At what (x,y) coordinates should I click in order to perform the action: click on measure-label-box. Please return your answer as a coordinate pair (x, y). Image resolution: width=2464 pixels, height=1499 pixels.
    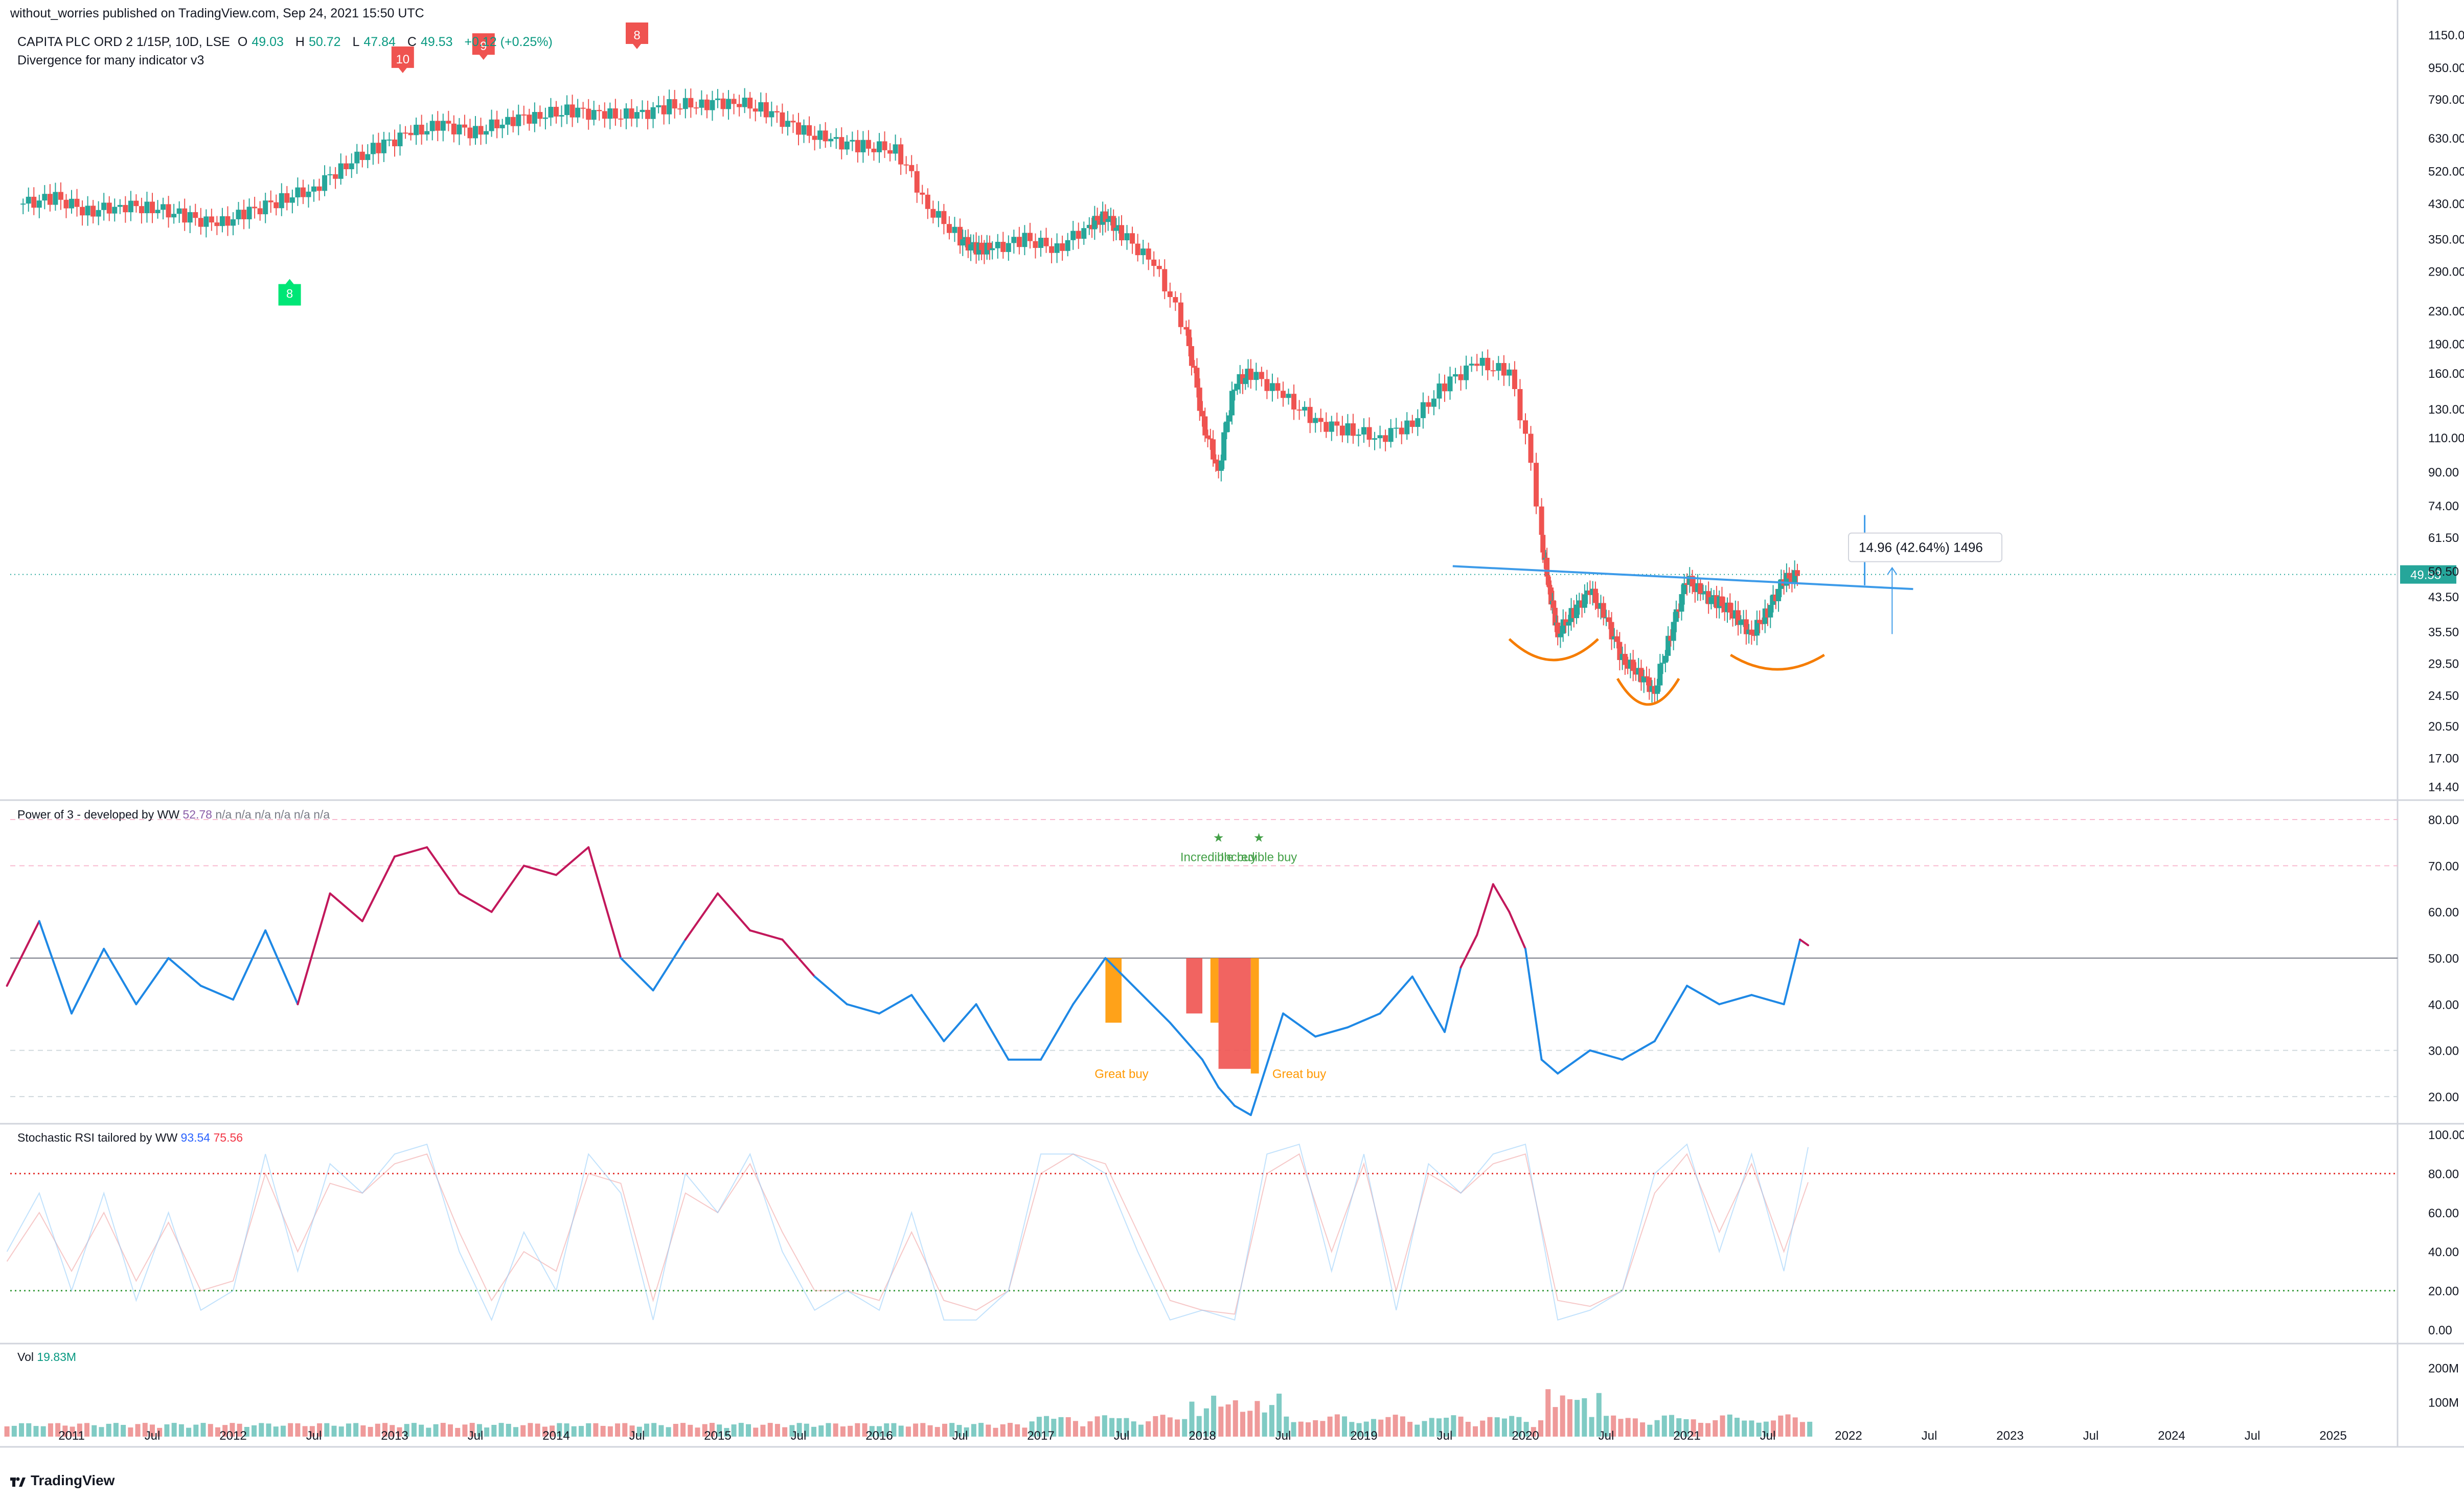
    Looking at the image, I should click on (1925, 547).